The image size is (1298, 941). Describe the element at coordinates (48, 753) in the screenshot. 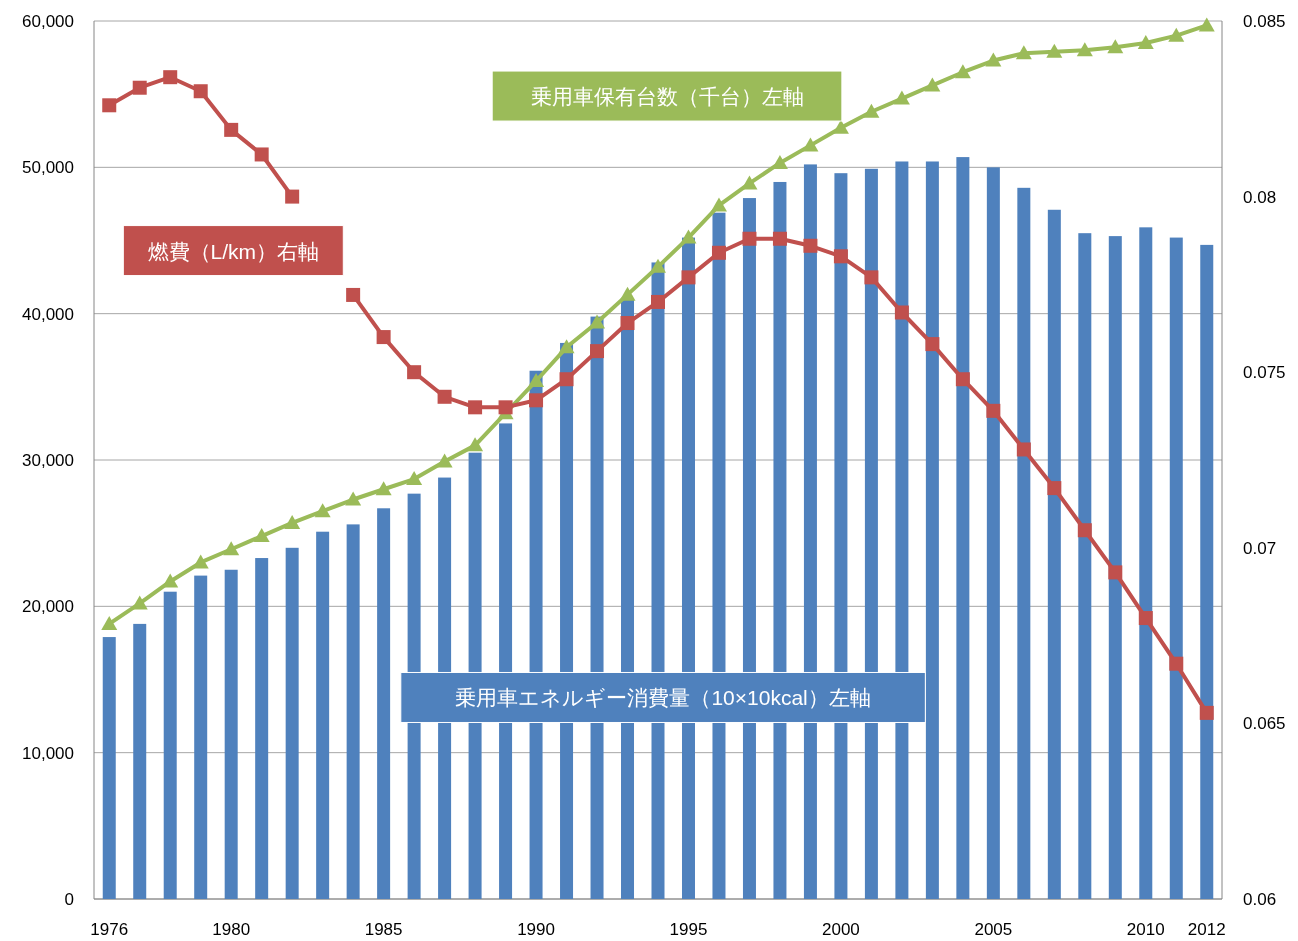

I see `y-tick-label: 10,000` at that location.